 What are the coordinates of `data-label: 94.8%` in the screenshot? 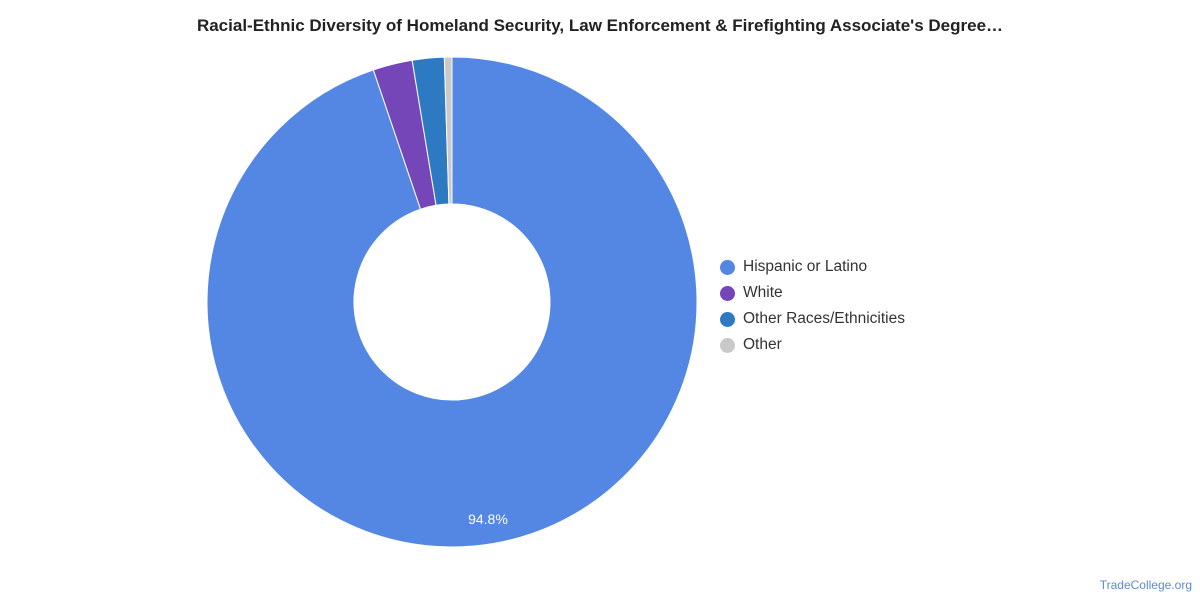 It's located at (488, 519).